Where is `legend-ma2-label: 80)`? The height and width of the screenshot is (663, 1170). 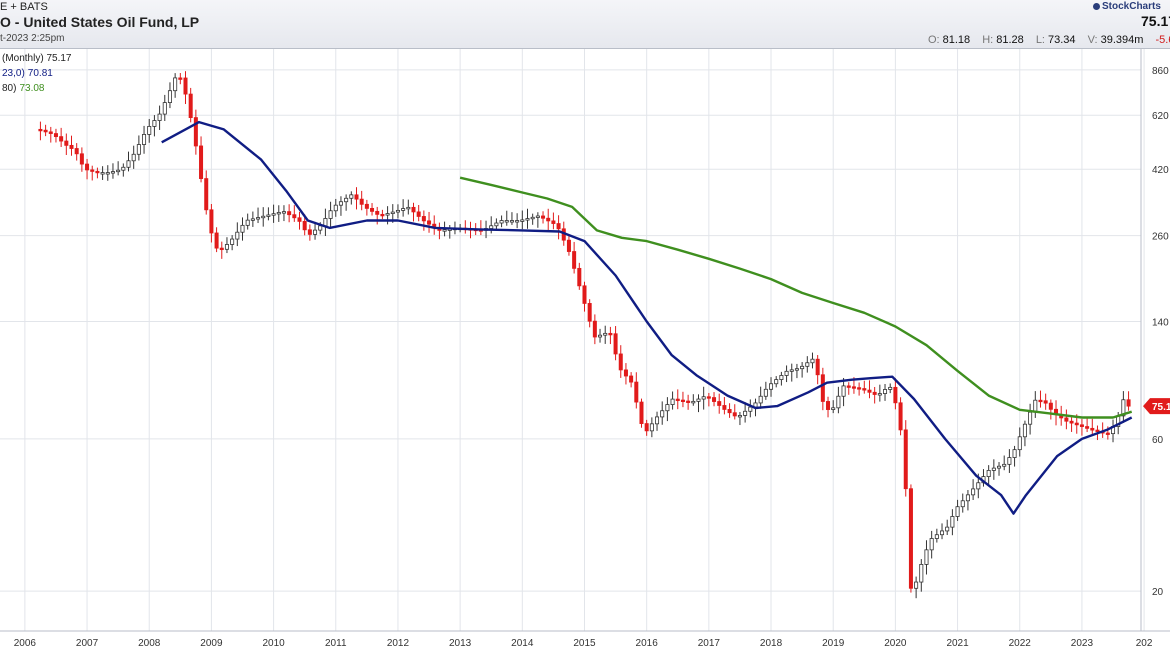 legend-ma2-label: 80) is located at coordinates (9, 88).